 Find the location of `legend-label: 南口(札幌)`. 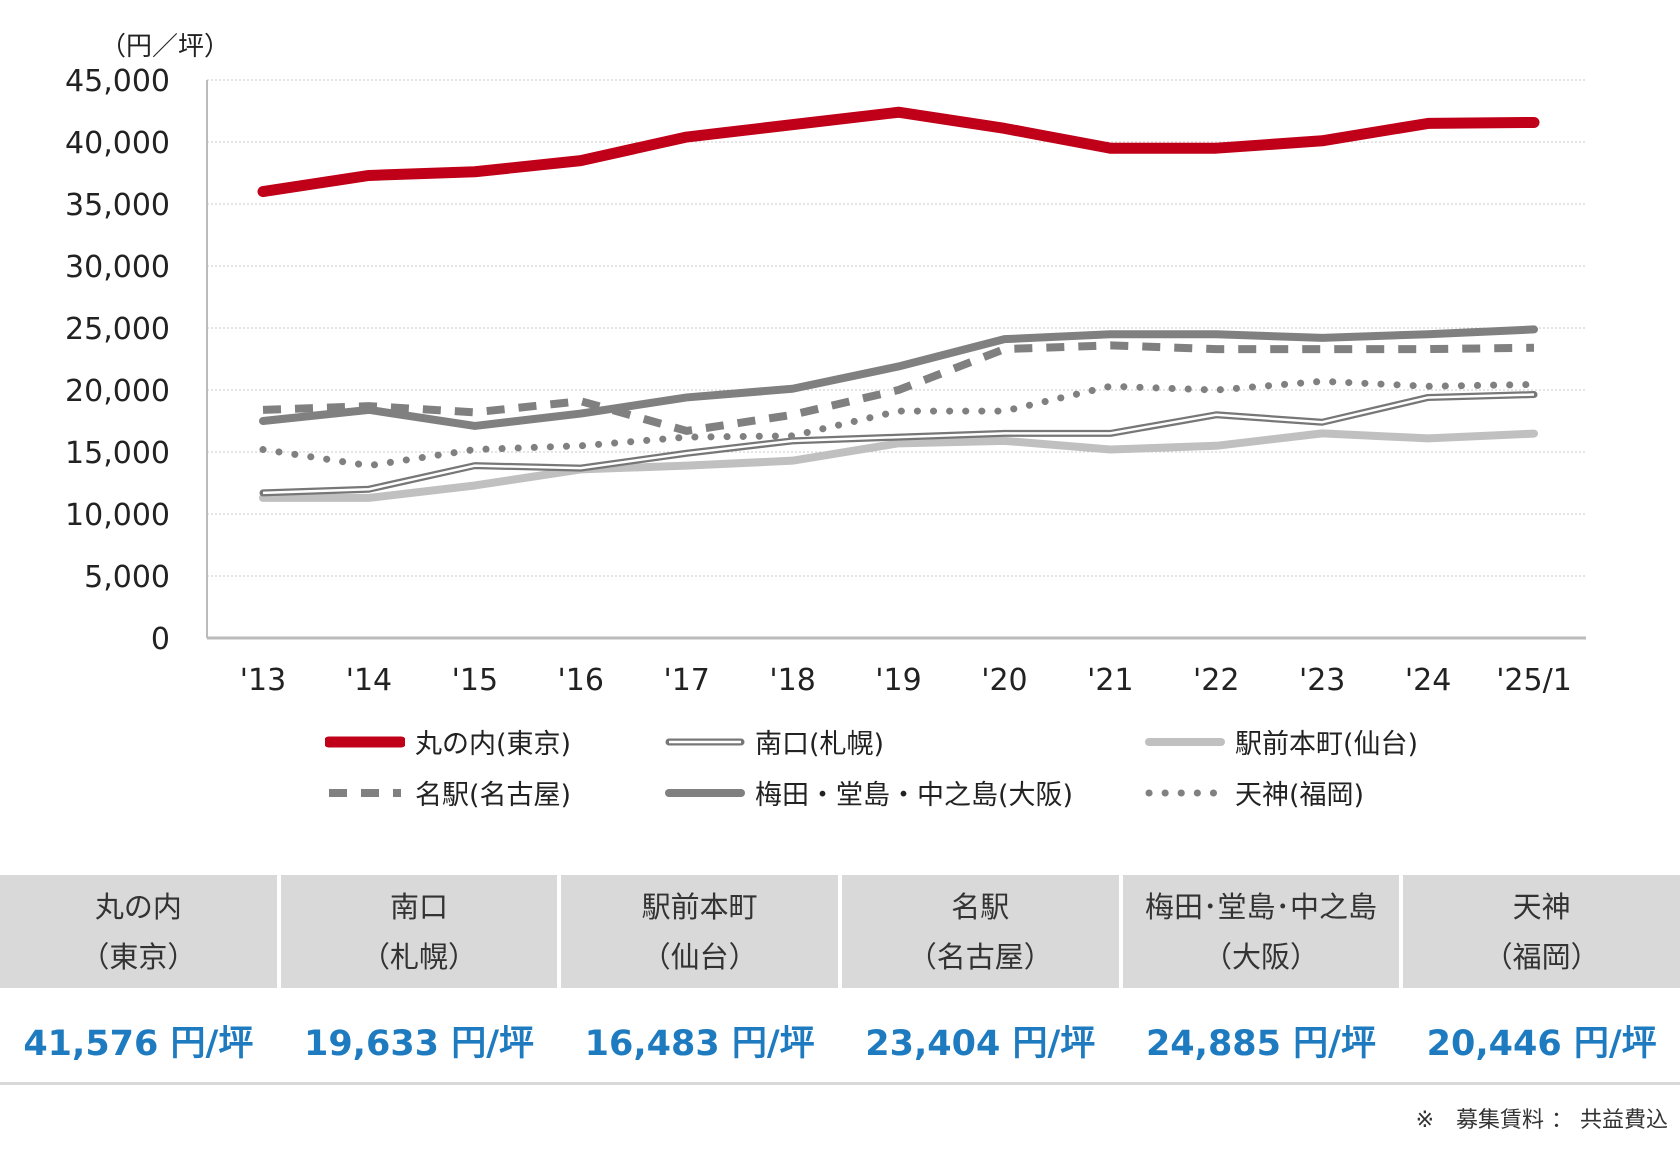

legend-label: 南口(札幌) is located at coordinates (820, 744).